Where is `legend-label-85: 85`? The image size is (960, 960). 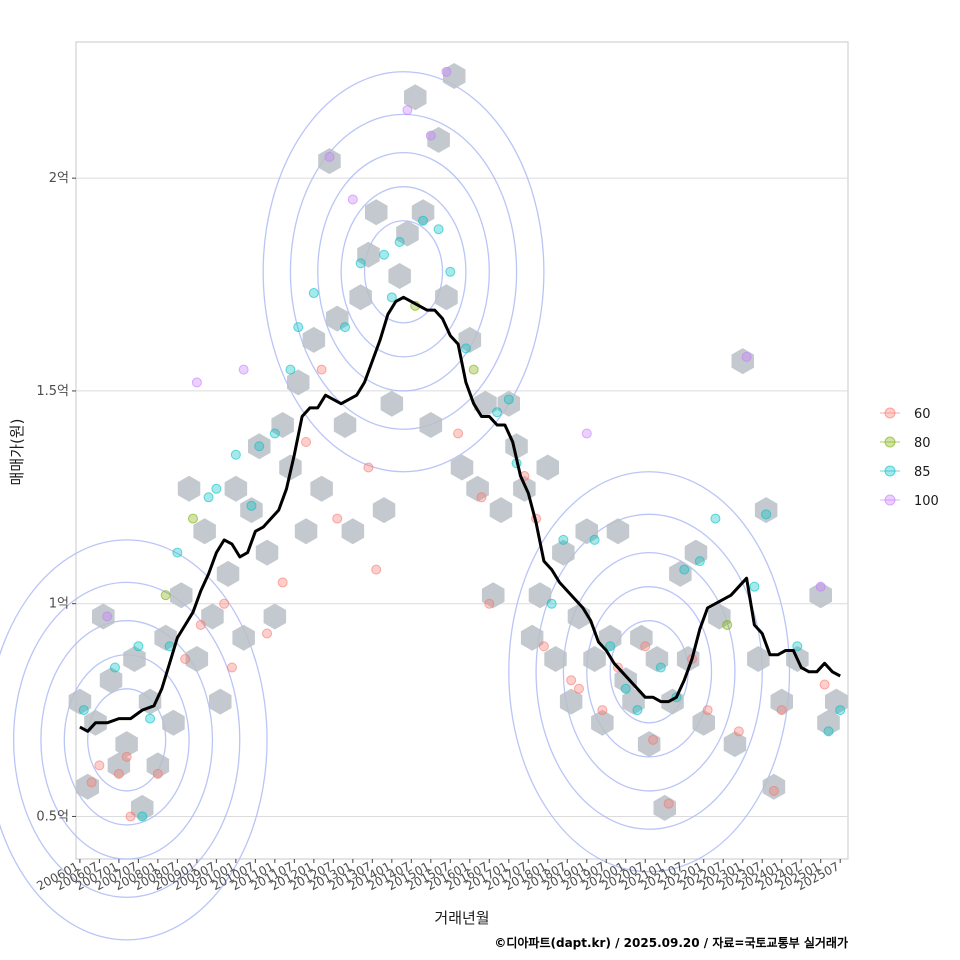 legend-label-85: 85 is located at coordinates (922, 472).